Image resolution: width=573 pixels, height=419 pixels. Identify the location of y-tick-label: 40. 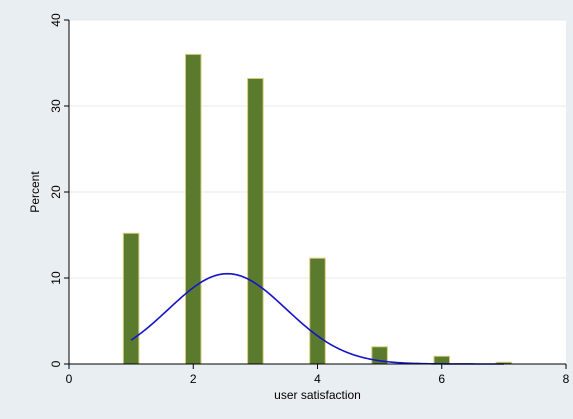
(56, 20).